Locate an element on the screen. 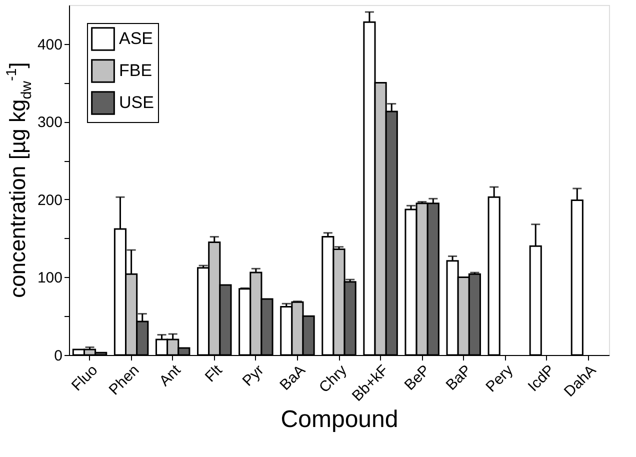  x-tick-label: Chry is located at coordinates (333, 378).